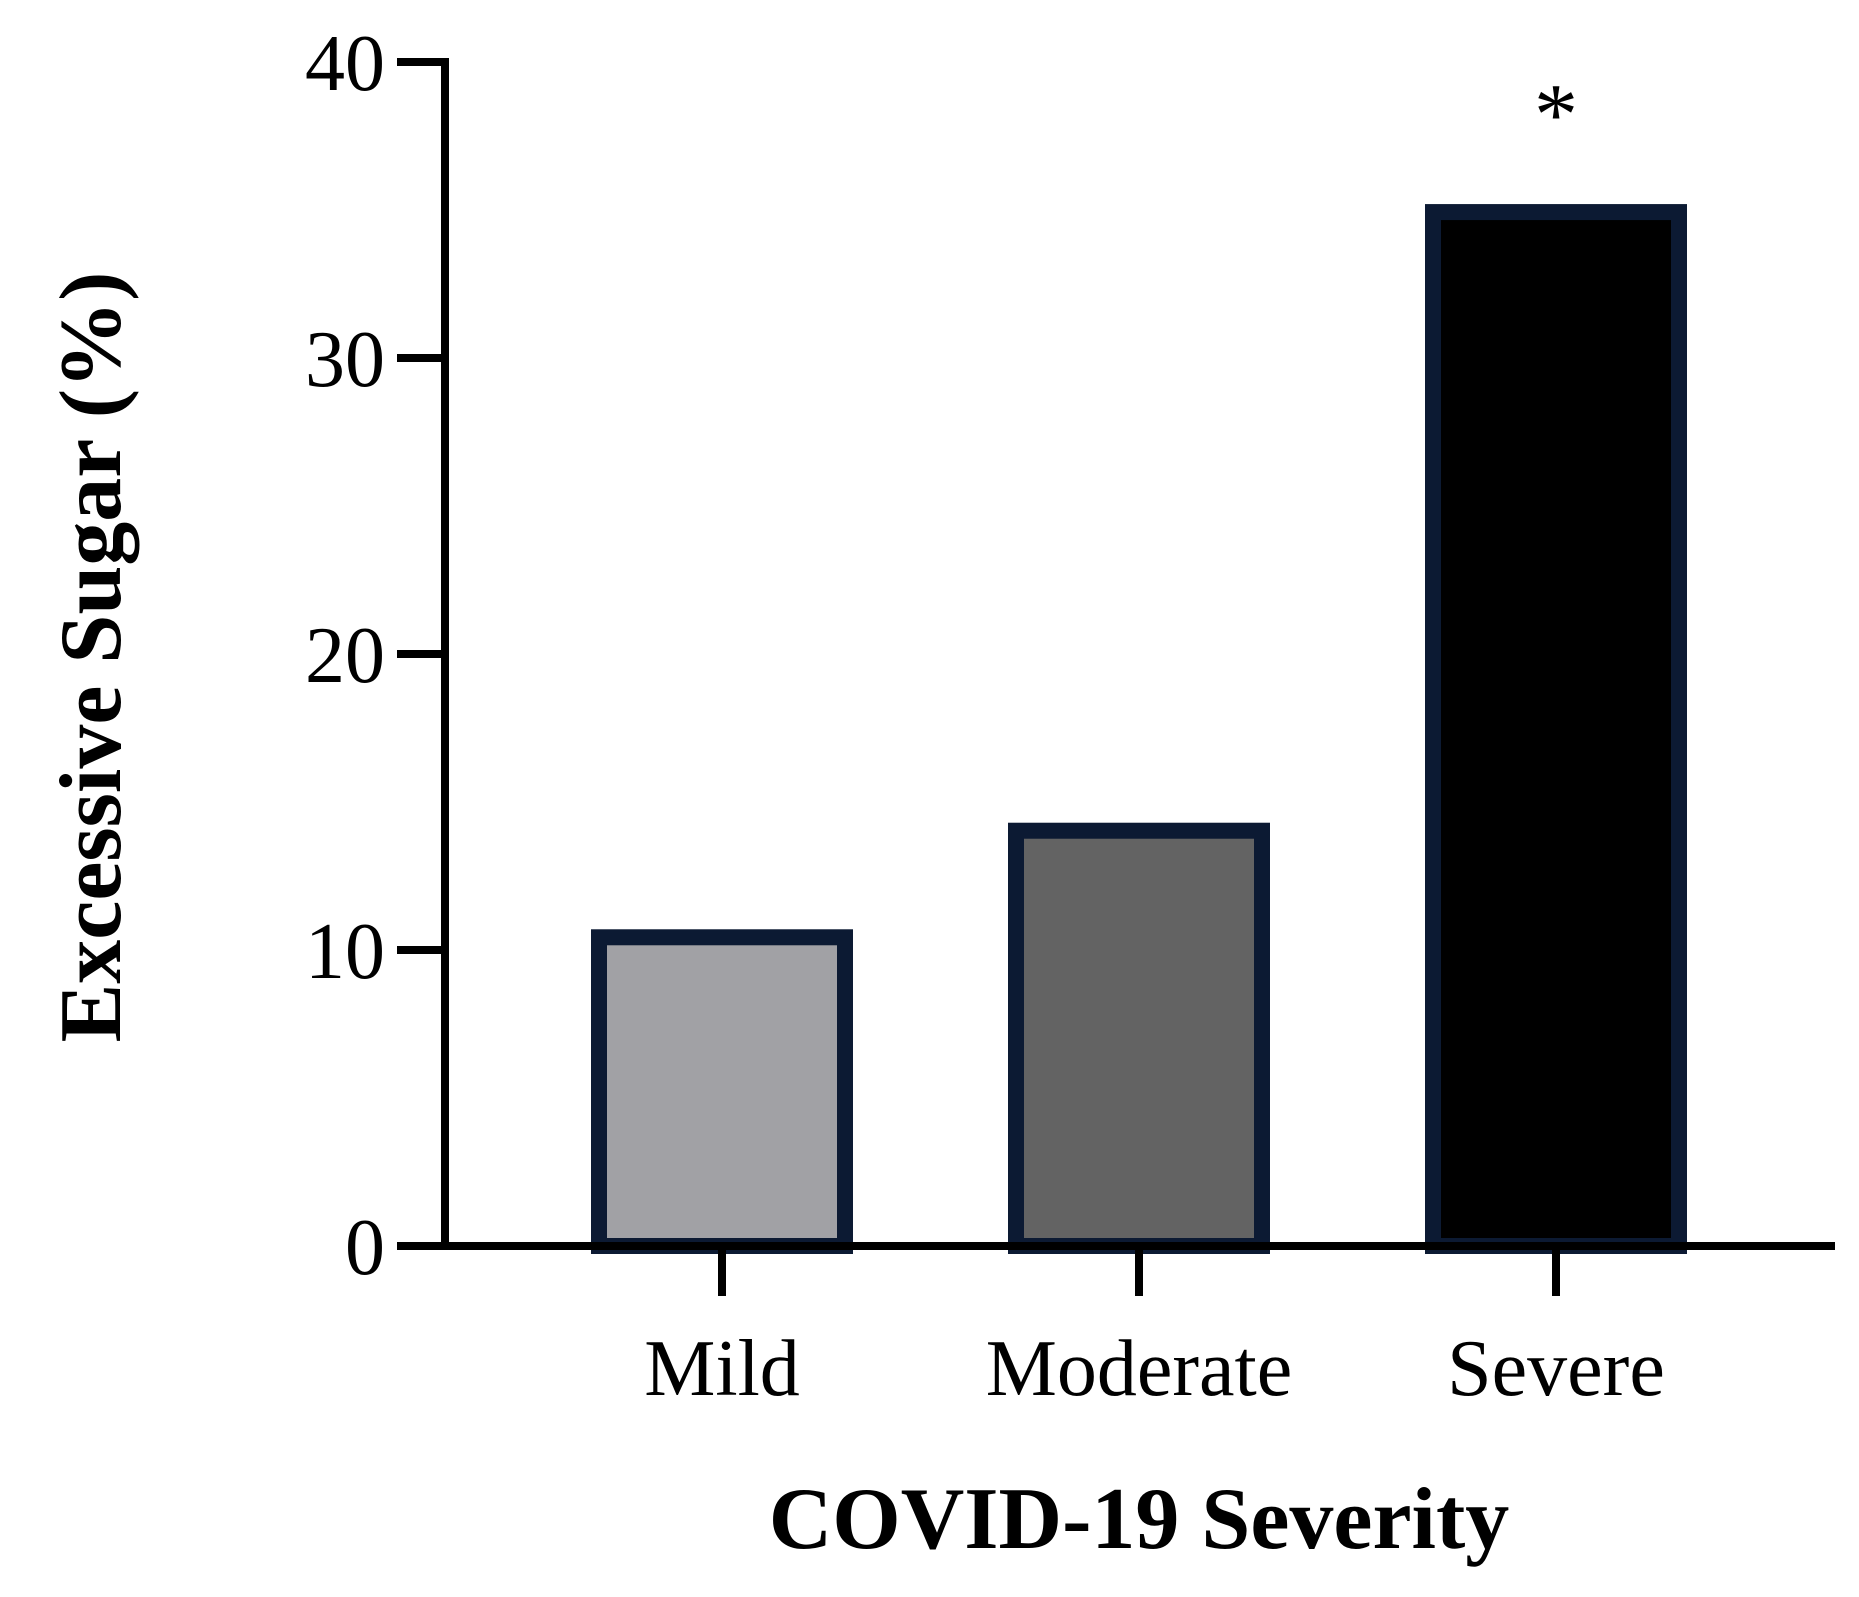 The width and height of the screenshot is (1859, 1597). I want to click on bar-moderate, so click(1139, 1038).